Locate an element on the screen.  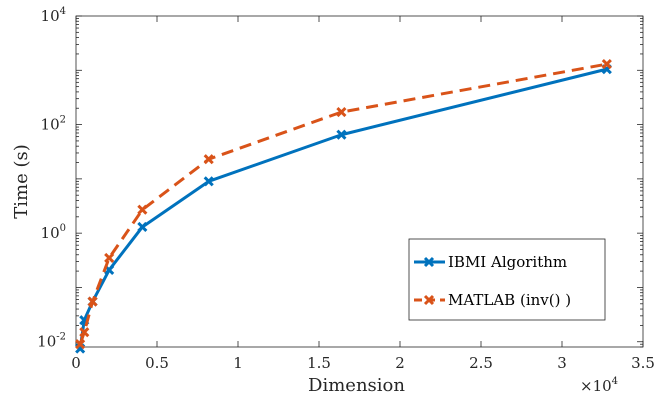
legend-item: MATLAB (inv() ) is located at coordinates (492, 300).